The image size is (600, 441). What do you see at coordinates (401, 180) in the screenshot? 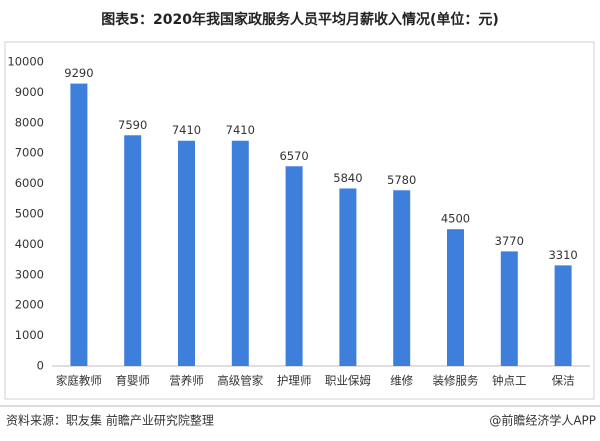
I see `value-label: 5780` at bounding box center [401, 180].